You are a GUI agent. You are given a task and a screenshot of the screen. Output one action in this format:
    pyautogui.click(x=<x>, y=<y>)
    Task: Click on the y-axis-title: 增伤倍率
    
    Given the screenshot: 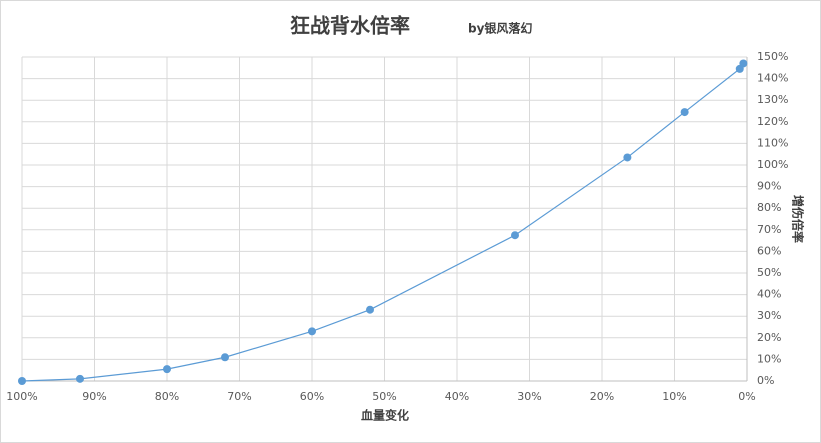 What is the action you would take?
    pyautogui.click(x=798, y=219)
    